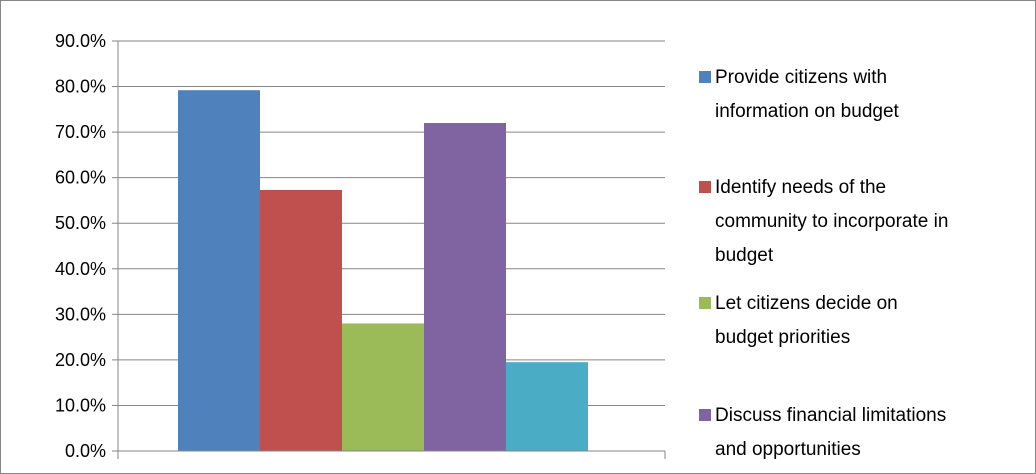  Describe the element at coordinates (80, 132) in the screenshot. I see `y-tick-label: 70.0%` at that location.